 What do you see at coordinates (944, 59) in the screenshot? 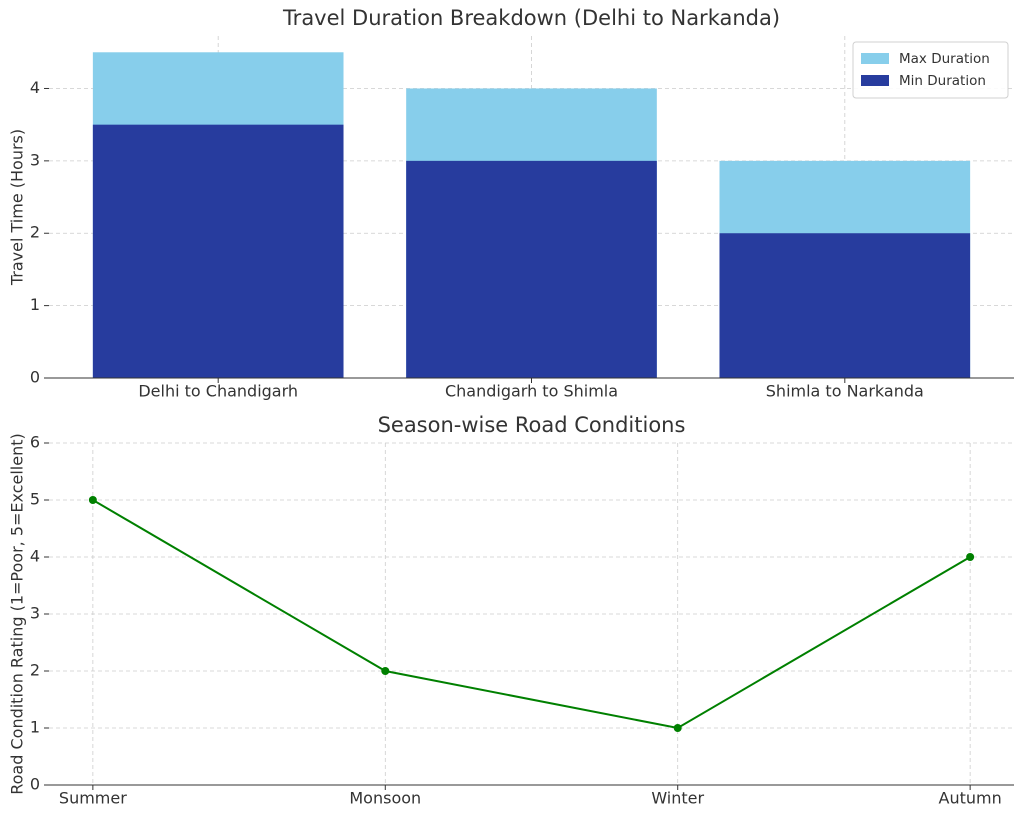
I see `legend-label: Max Duration` at bounding box center [944, 59].